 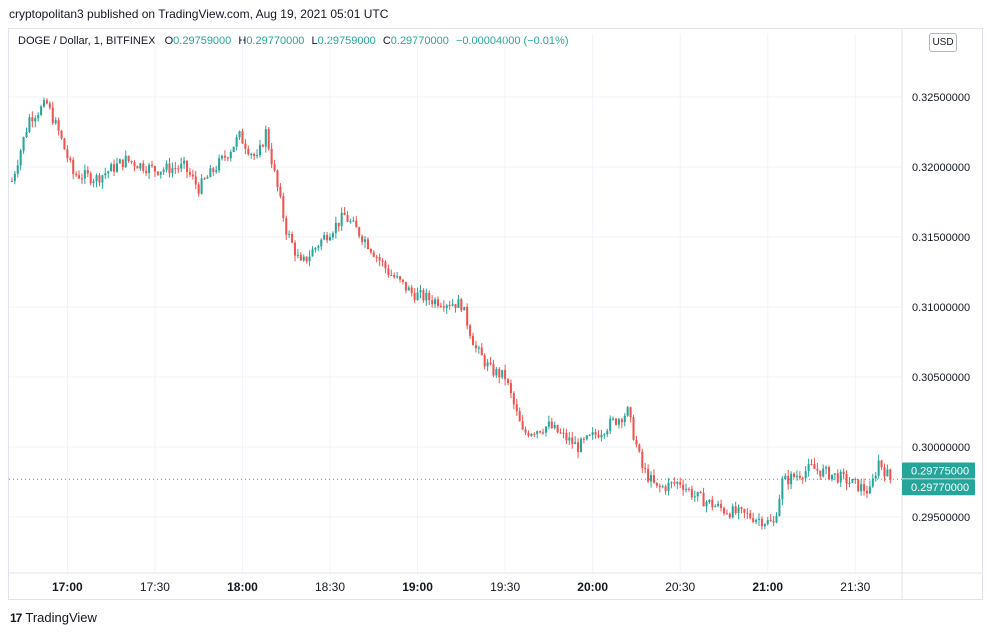 What do you see at coordinates (314, 41) in the screenshot?
I see `legend-low-label: L` at bounding box center [314, 41].